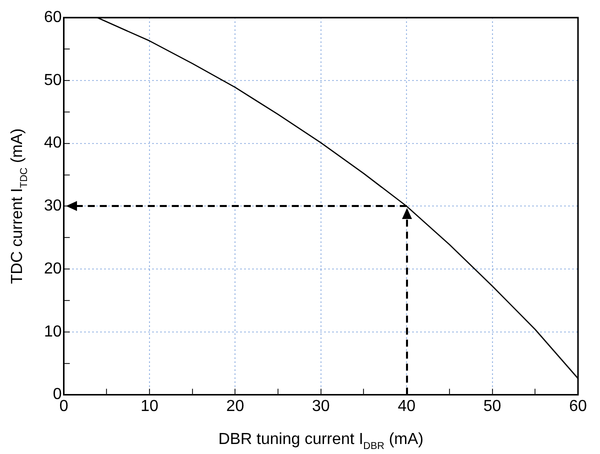 This screenshot has height=454, width=600. What do you see at coordinates (235, 406) in the screenshot?
I see `x-tick-label: 20` at bounding box center [235, 406].